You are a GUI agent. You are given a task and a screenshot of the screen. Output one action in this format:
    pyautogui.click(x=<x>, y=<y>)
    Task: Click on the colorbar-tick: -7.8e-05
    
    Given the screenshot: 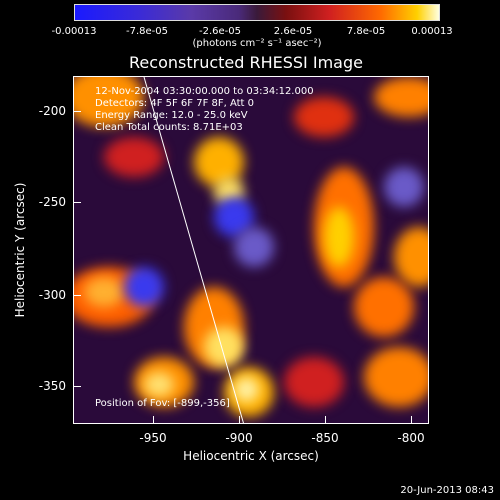 What is the action you would take?
    pyautogui.click(x=147, y=31)
    